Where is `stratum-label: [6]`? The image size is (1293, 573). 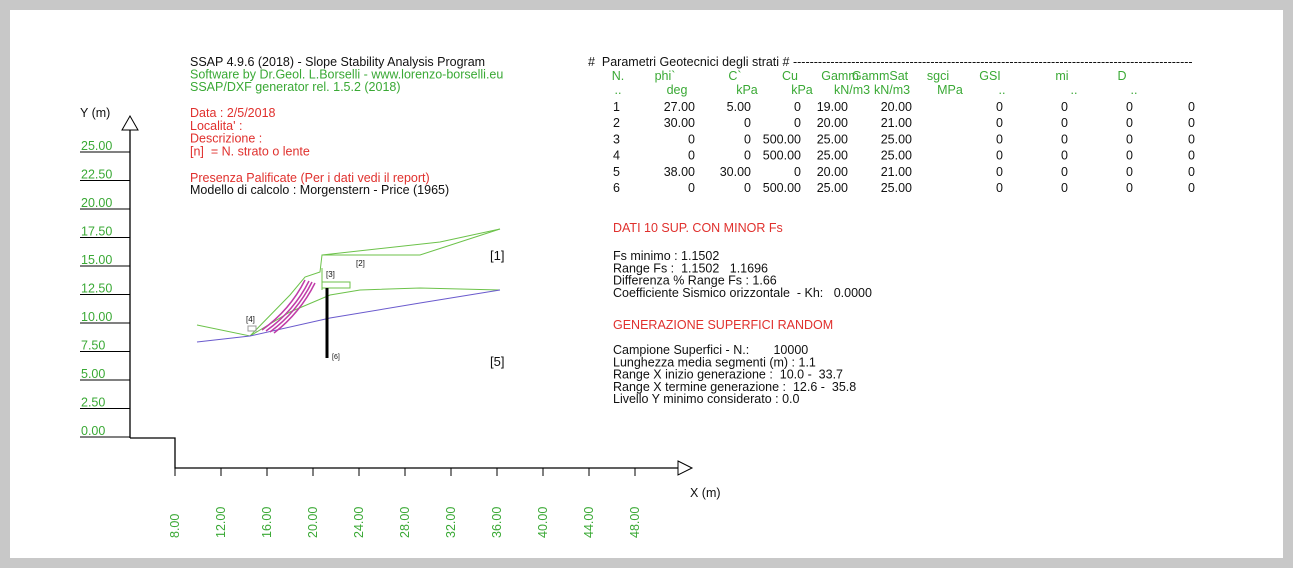
stratum-label: [6] is located at coordinates (336, 357).